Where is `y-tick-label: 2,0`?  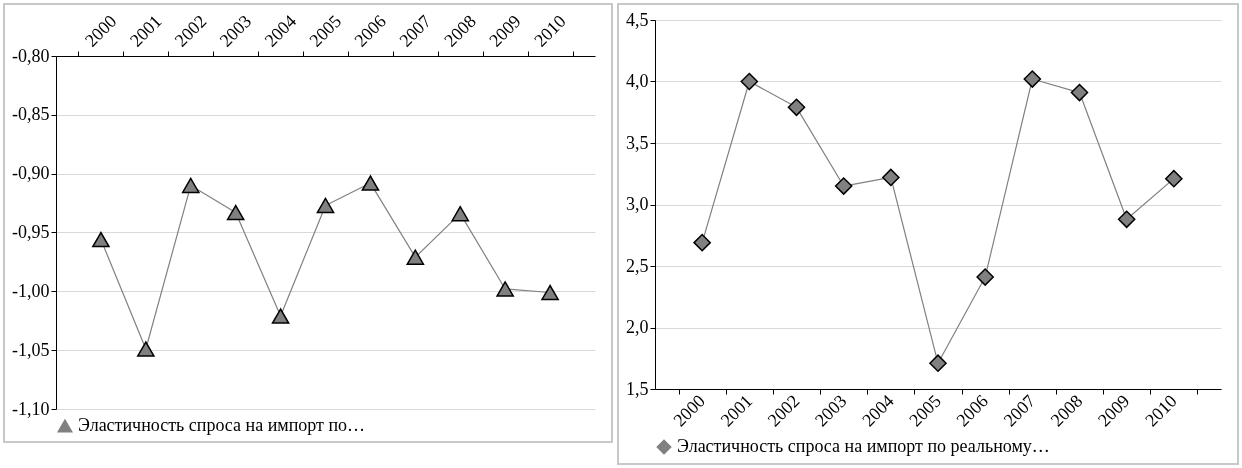 y-tick-label: 2,0 is located at coordinates (637, 327).